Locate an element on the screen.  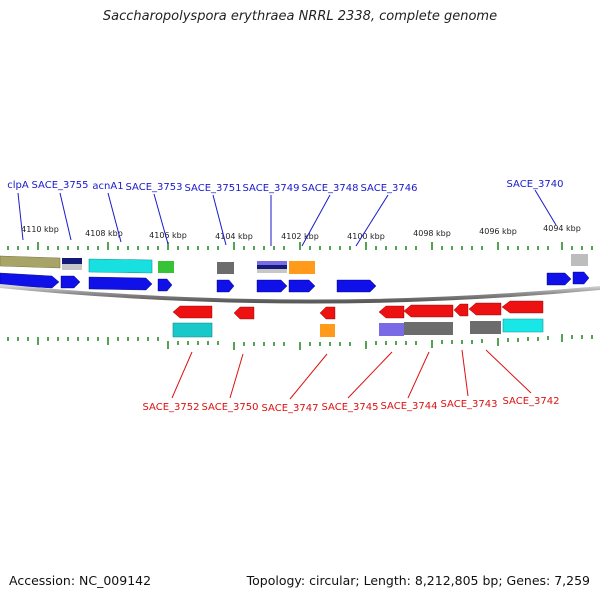
ruler-label: 4108 kbp is located at coordinates (104, 233).